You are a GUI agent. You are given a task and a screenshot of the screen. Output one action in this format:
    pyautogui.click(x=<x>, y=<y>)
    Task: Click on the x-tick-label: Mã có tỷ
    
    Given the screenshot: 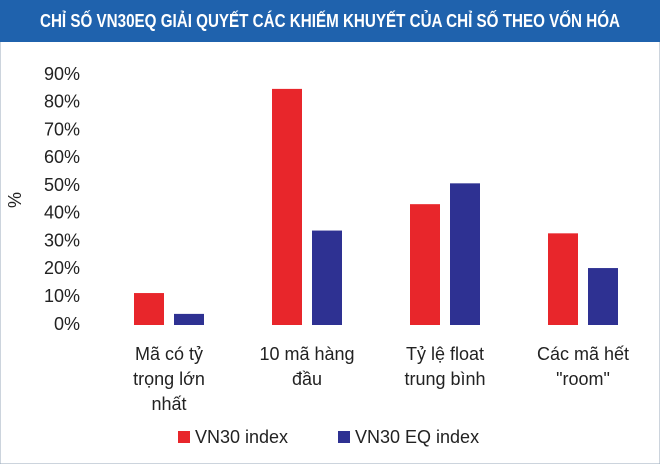 What is the action you would take?
    pyautogui.click(x=169, y=354)
    